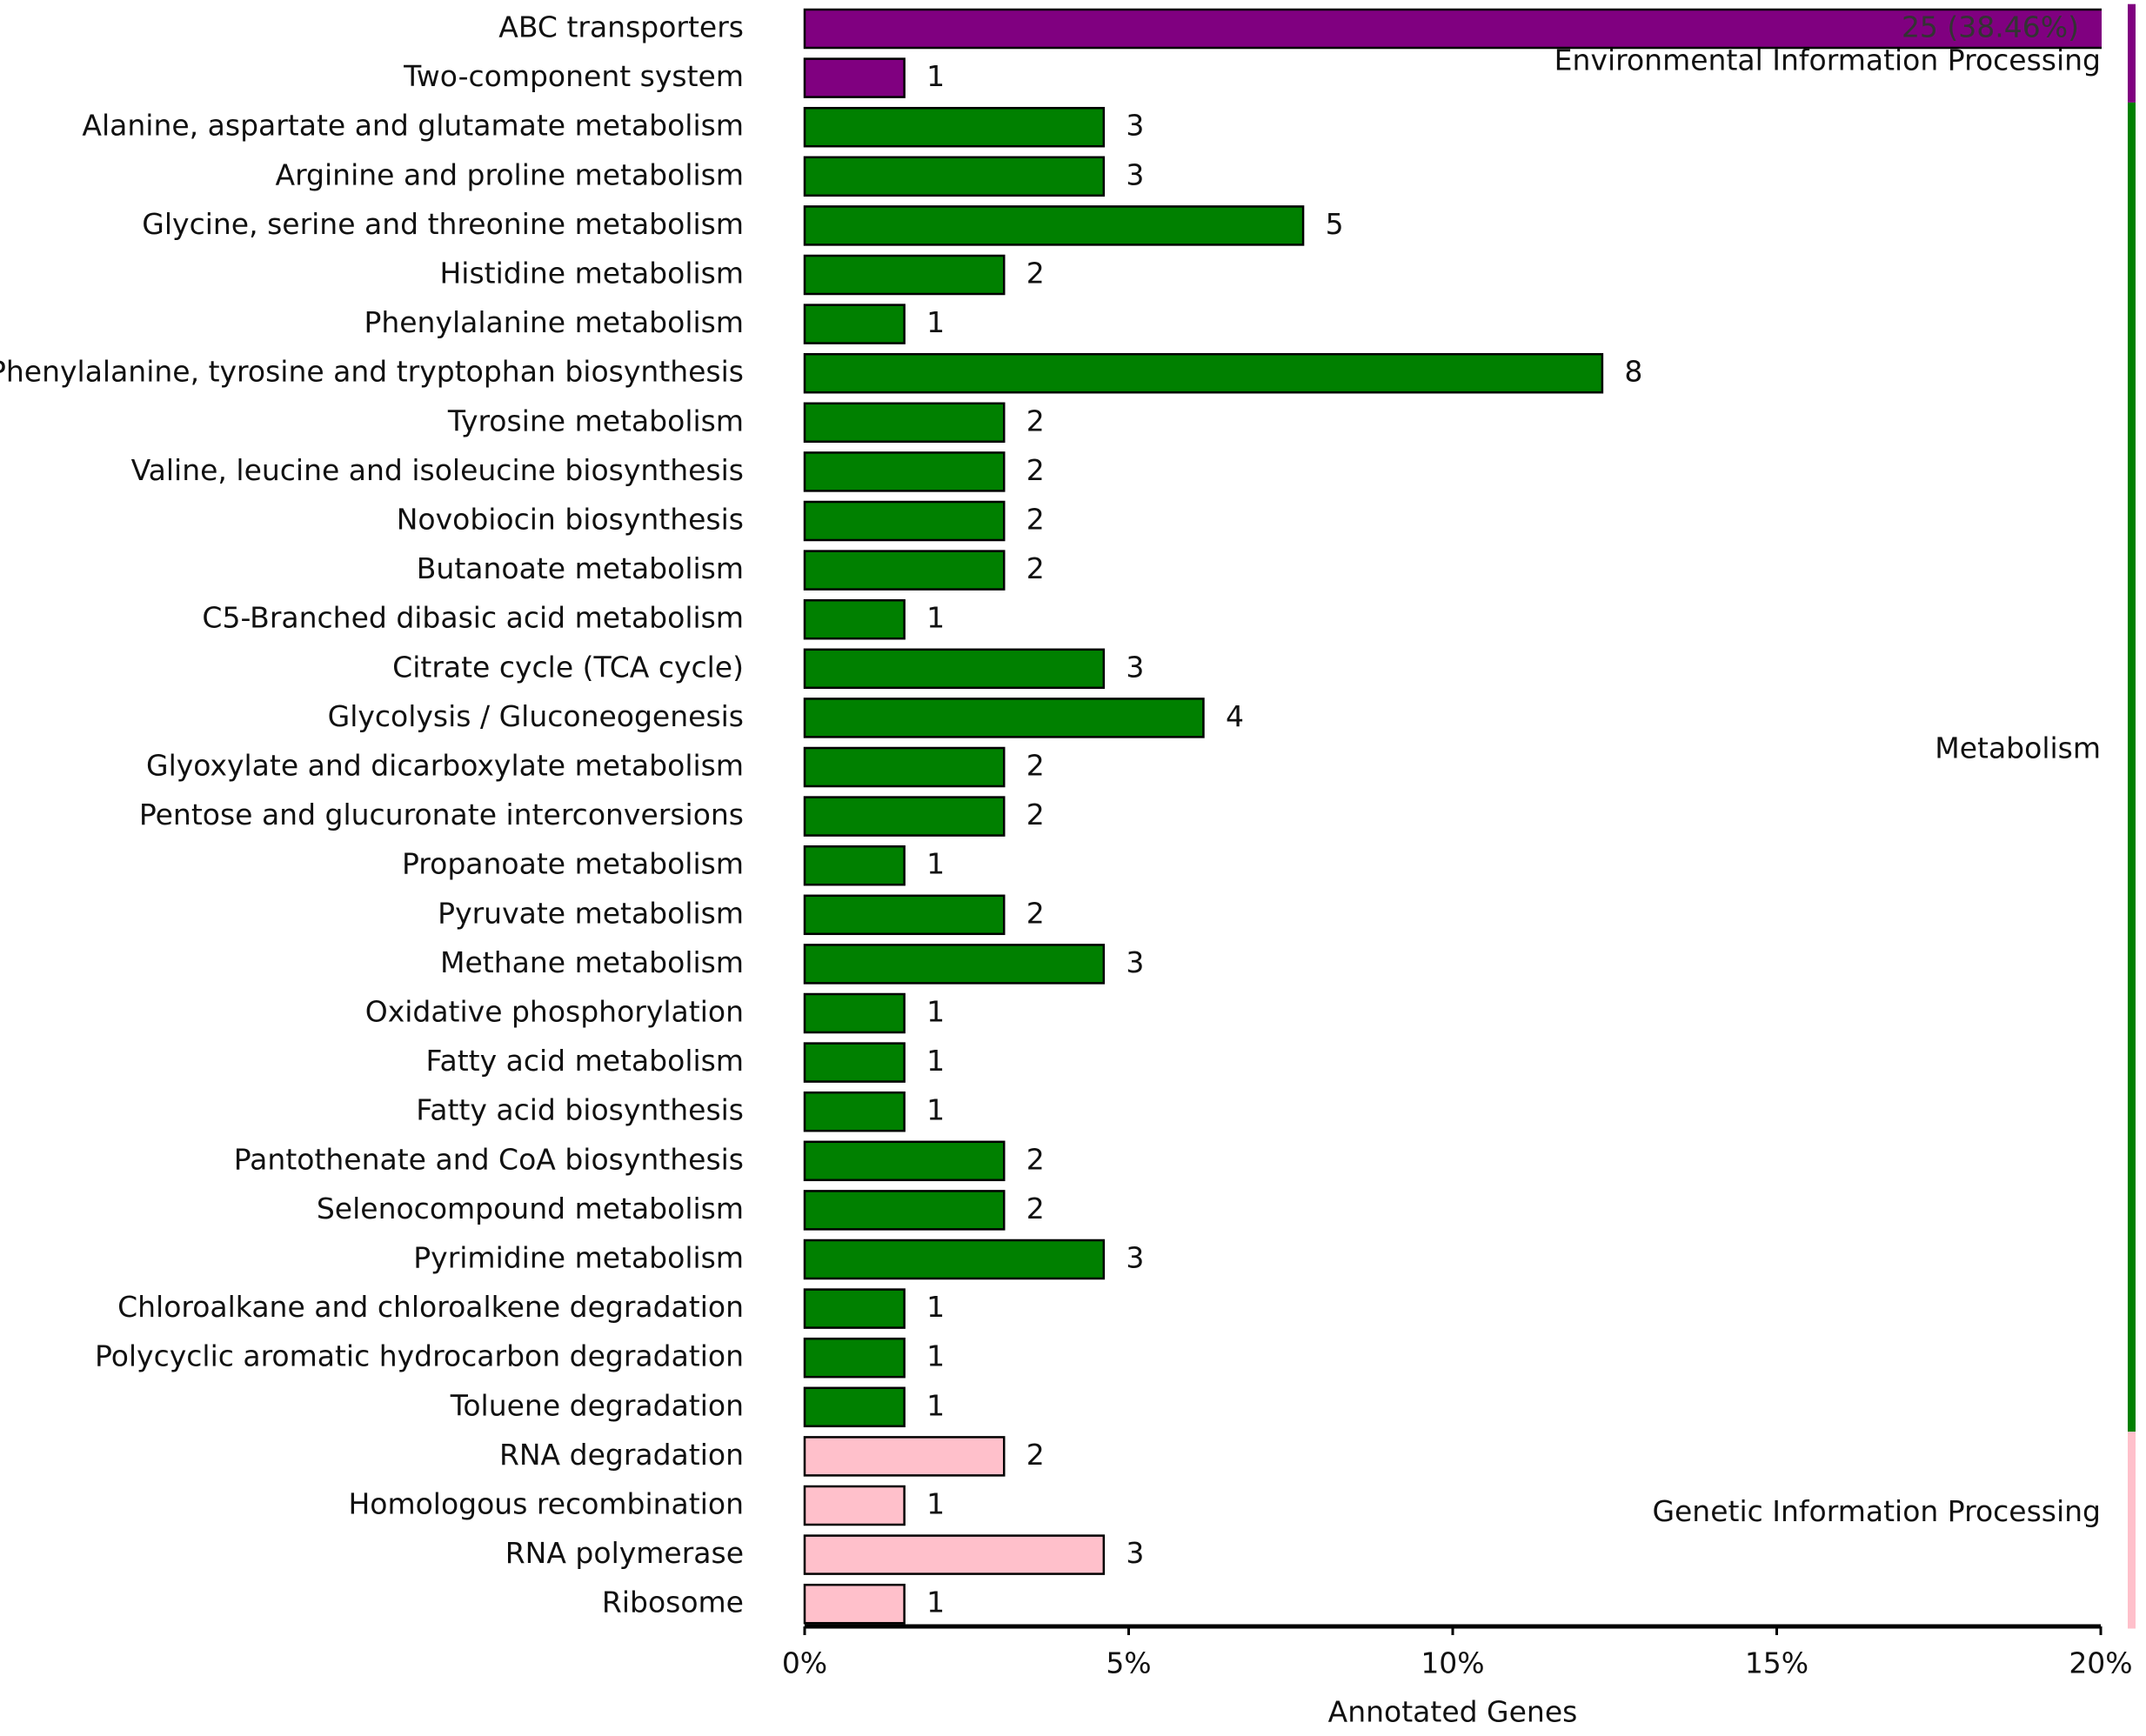  Describe the element at coordinates (536, 716) in the screenshot. I see `category-label: Glycolysis / Gluconeogenesis` at that location.